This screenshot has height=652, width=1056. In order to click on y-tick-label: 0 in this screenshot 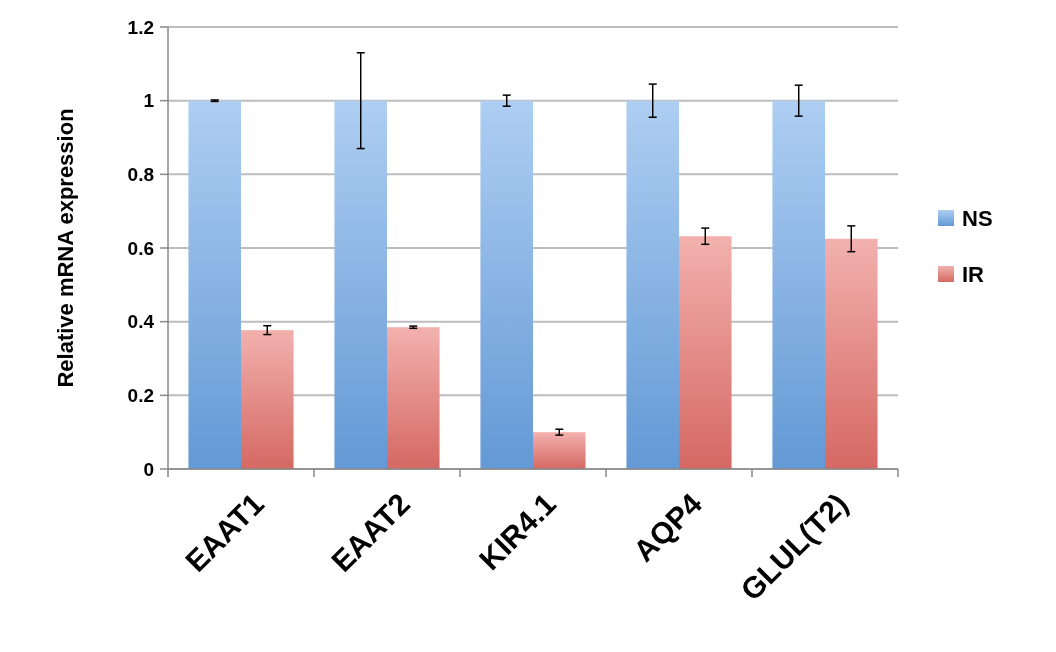, I will do `click(148, 469)`.